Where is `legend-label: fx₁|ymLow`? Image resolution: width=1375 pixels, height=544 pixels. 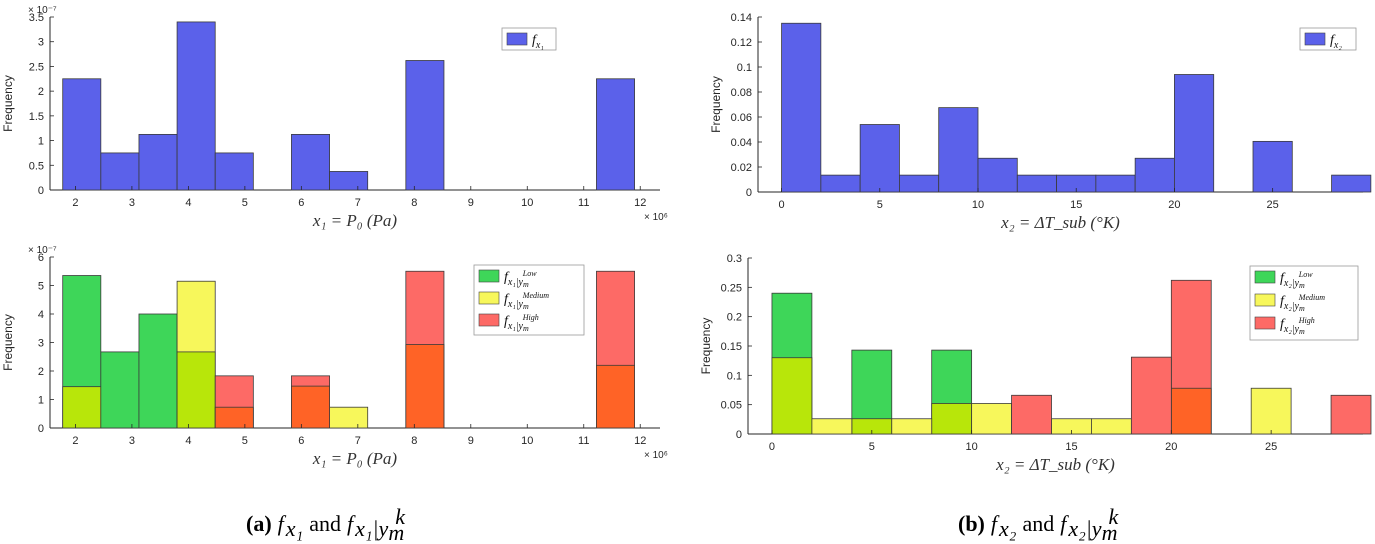
legend-label: fx₁|ymLow is located at coordinates (520, 279).